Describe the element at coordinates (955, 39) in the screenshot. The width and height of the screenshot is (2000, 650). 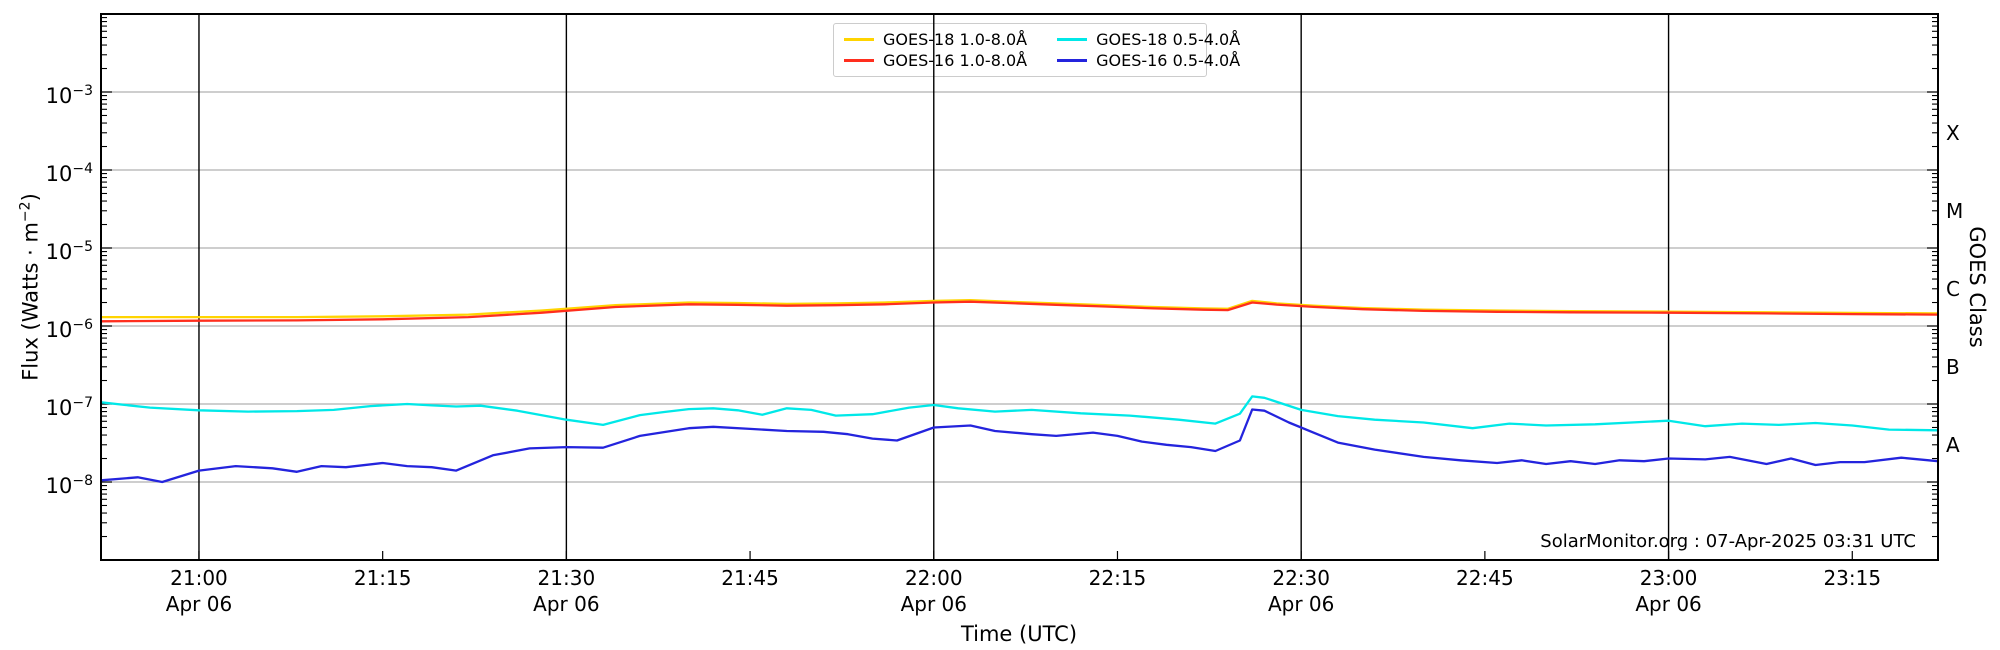
I see `legend-series-label: GOES-18 1.0-8.0Å` at that location.